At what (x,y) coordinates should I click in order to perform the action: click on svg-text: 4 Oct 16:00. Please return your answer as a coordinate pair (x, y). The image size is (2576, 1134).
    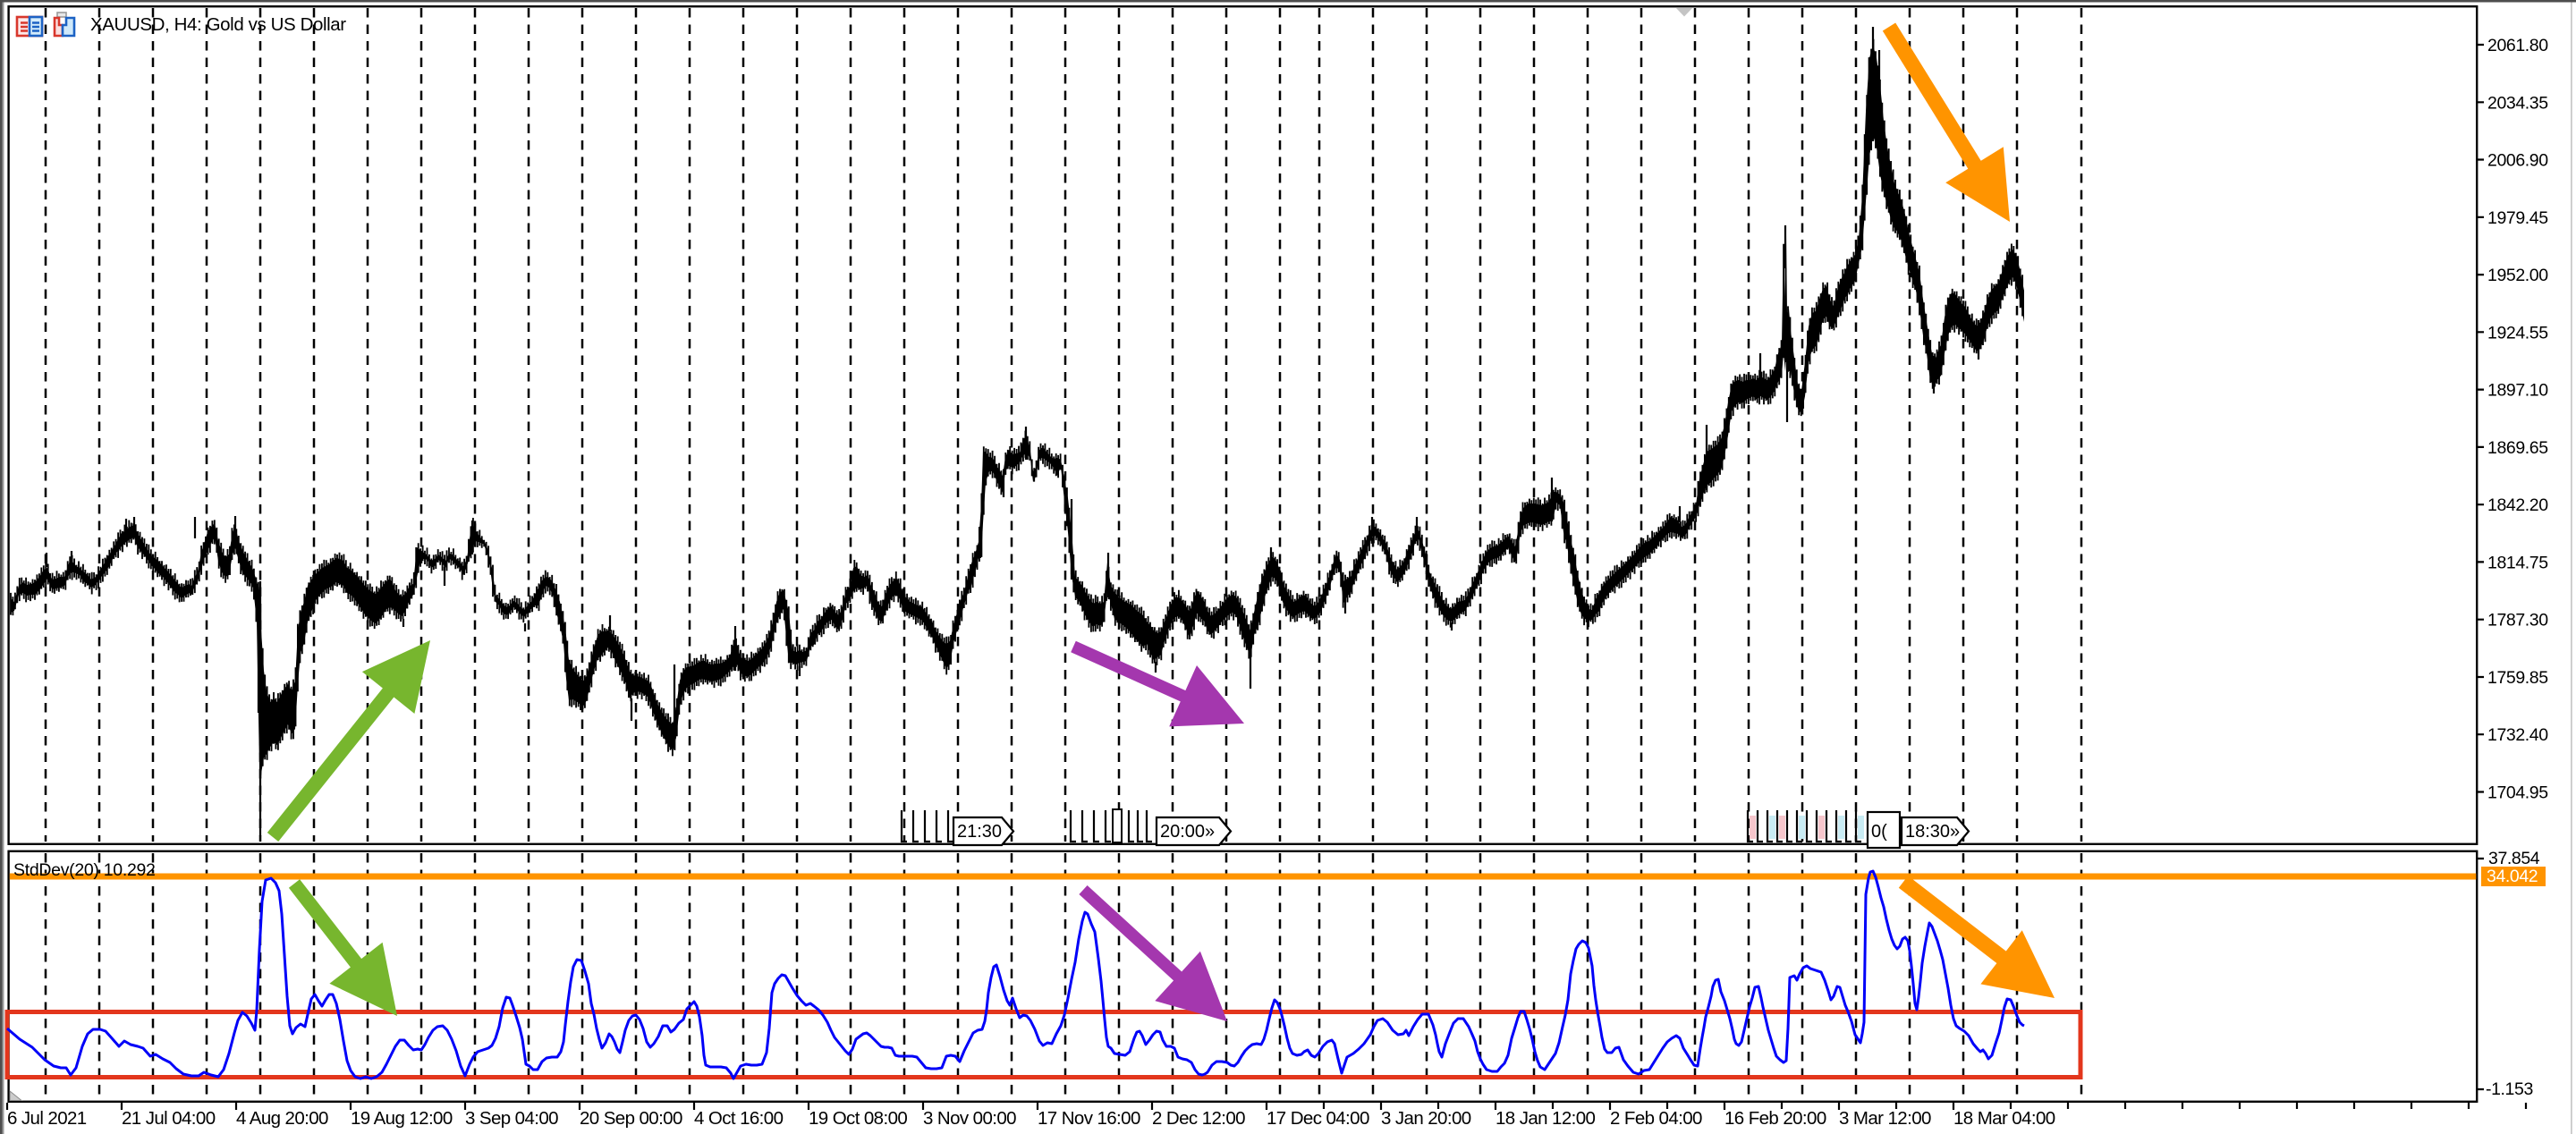
    Looking at the image, I should click on (739, 1118).